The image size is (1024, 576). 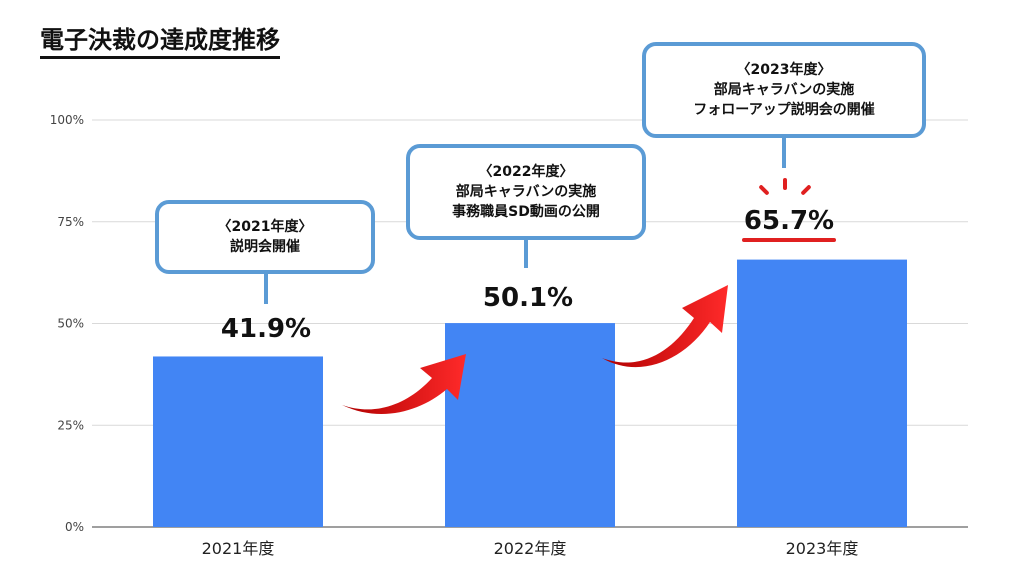 I want to click on bar-2022年度, so click(x=530, y=425).